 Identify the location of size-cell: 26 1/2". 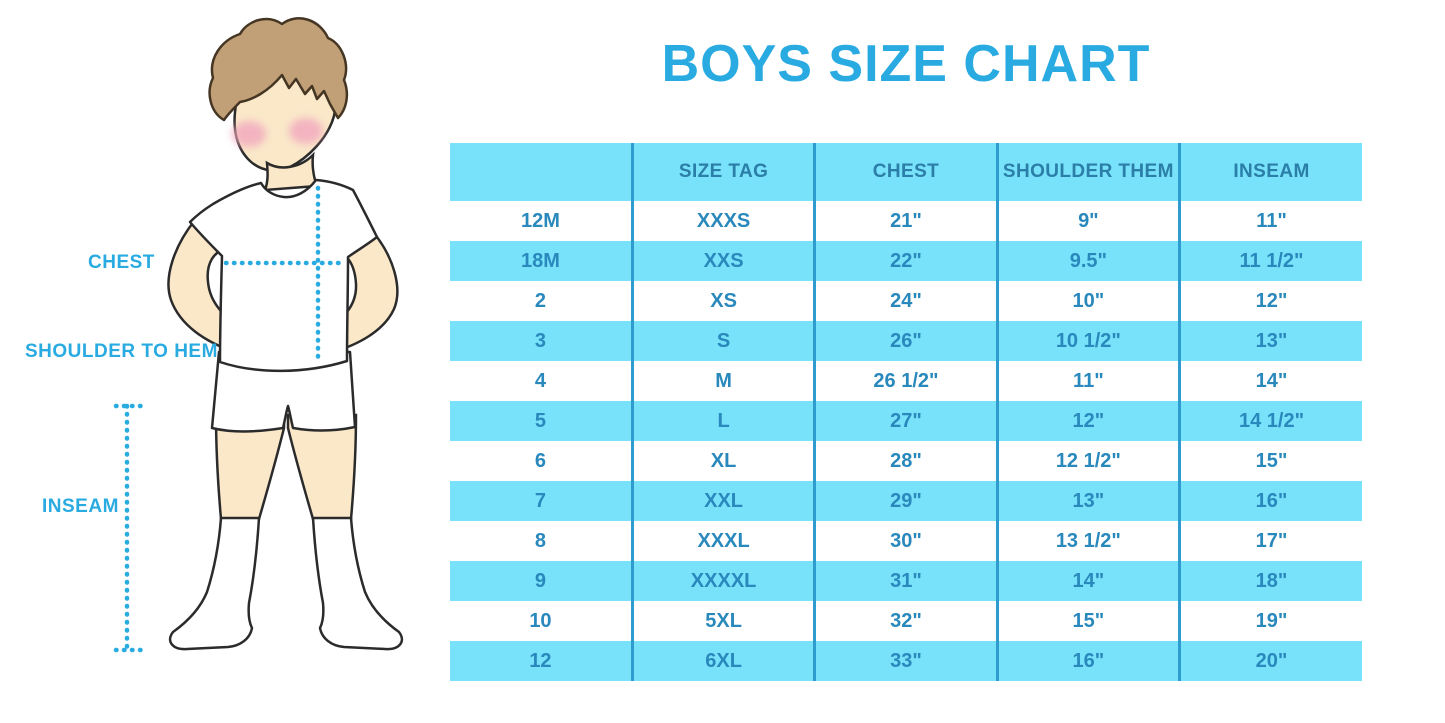
(905, 381).